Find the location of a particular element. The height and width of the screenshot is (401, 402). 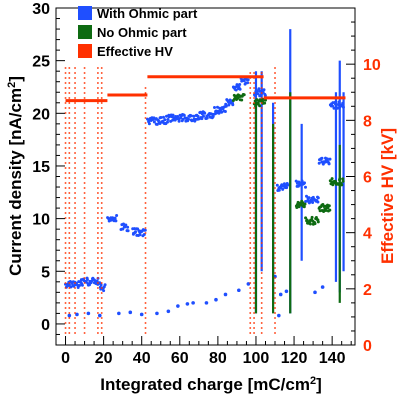

y2-tick-label-4: 4 is located at coordinates (367, 234).